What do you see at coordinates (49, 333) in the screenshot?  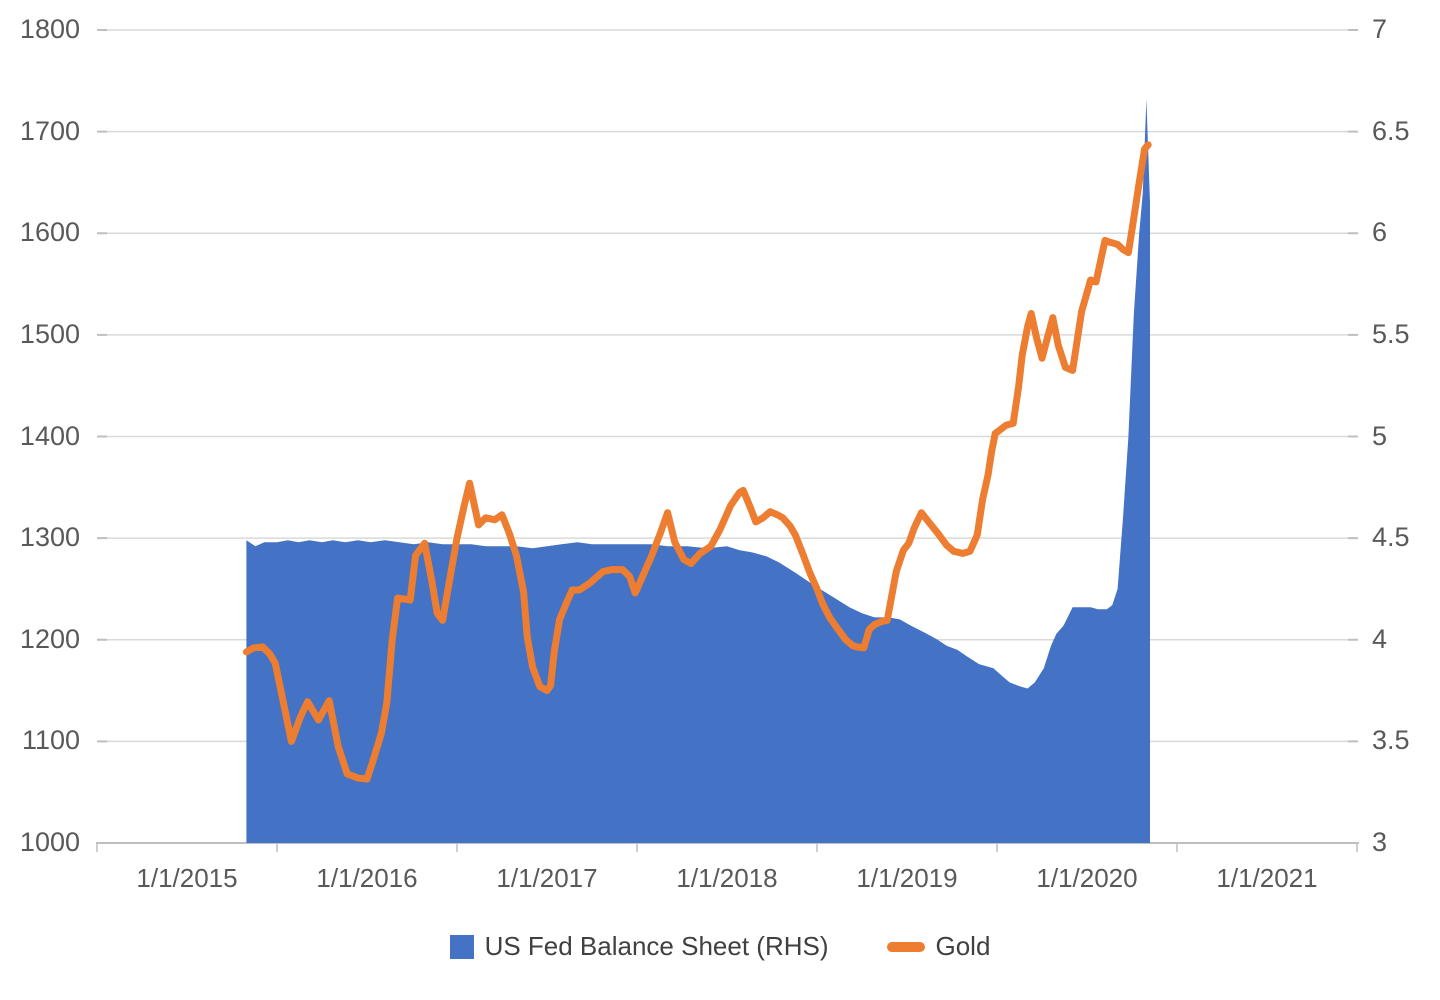 I see `left-axis-tick-label: 1500` at bounding box center [49, 333].